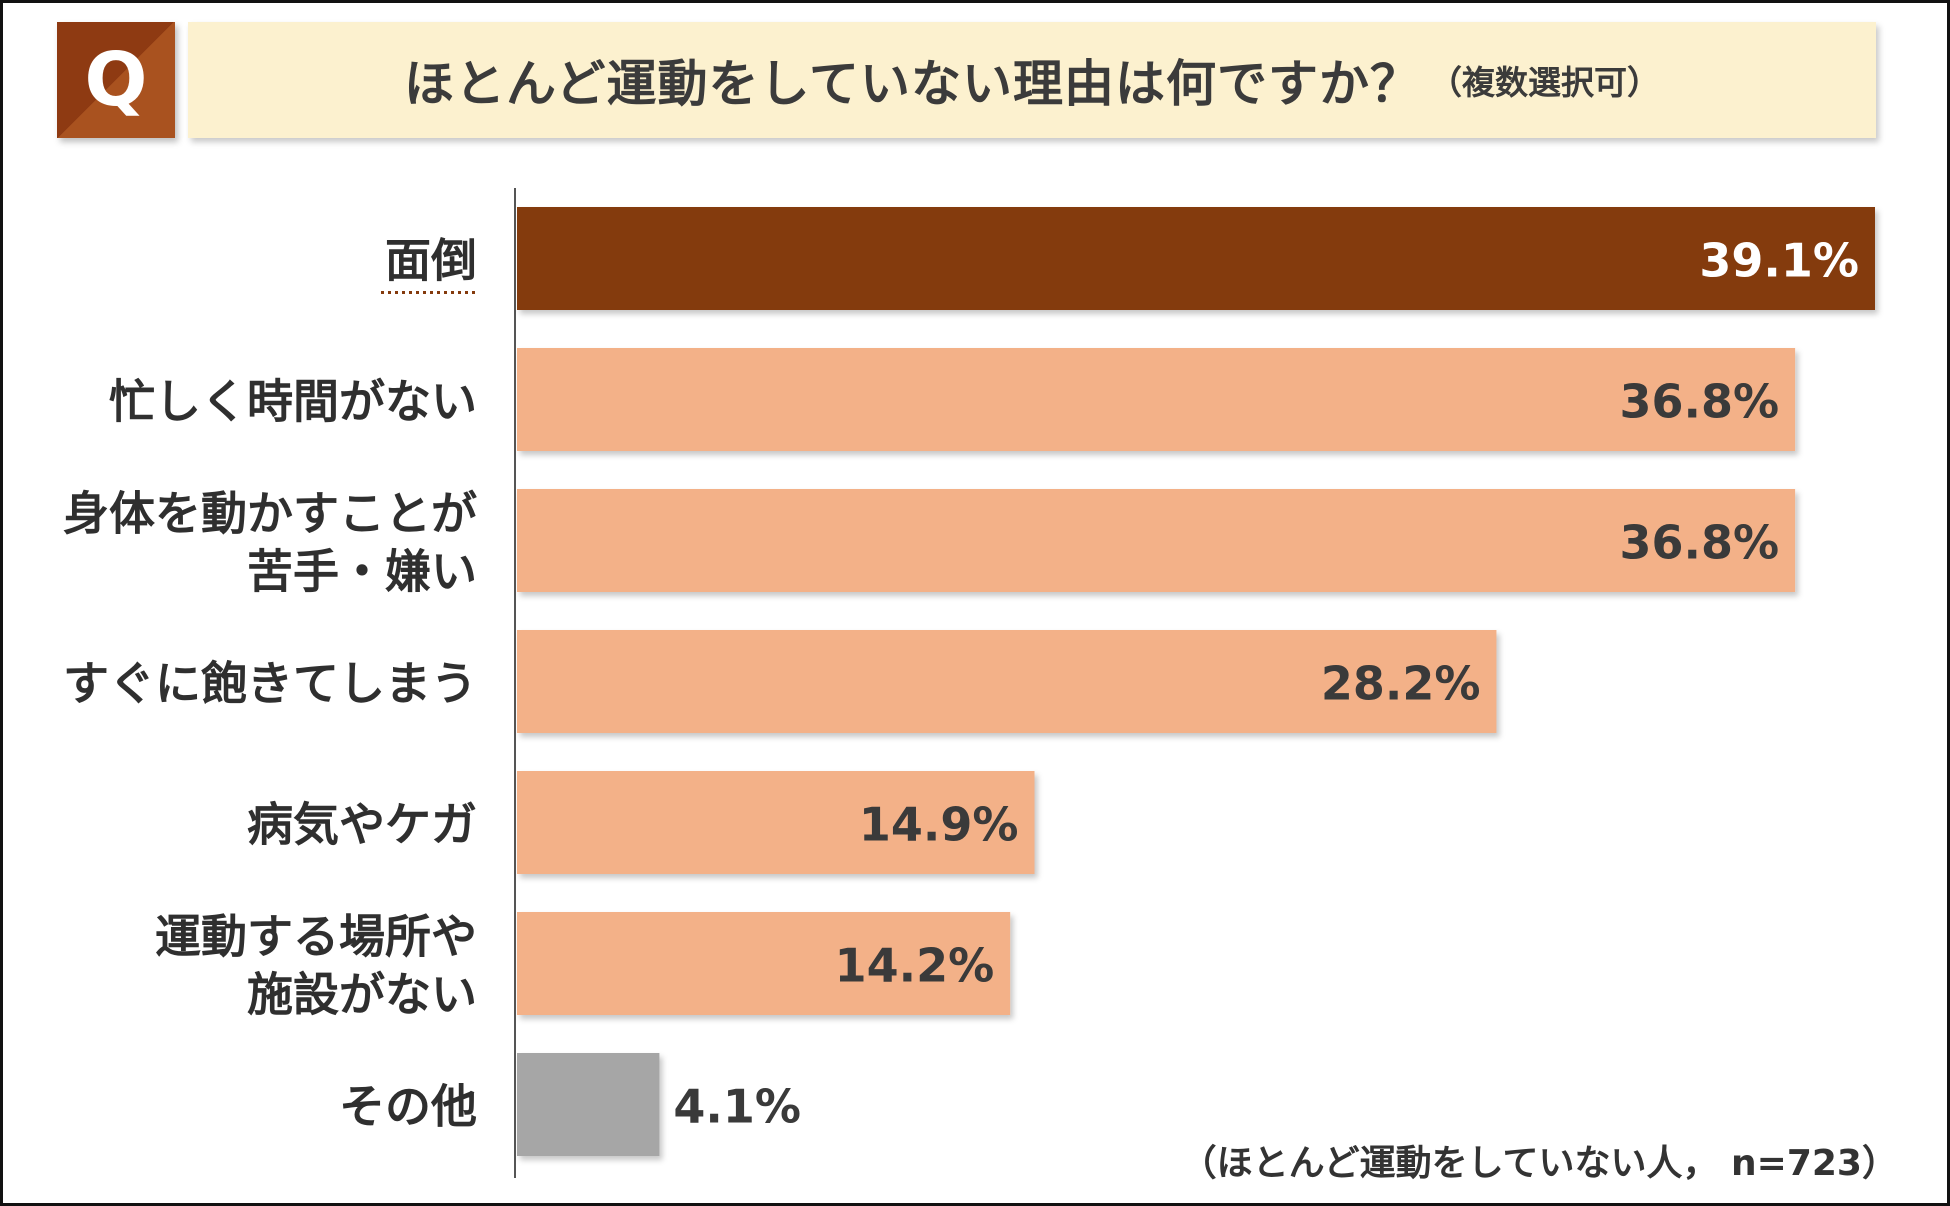 The image size is (1950, 1206). I want to click on category-label-4: 病気やケガ, so click(362, 825).